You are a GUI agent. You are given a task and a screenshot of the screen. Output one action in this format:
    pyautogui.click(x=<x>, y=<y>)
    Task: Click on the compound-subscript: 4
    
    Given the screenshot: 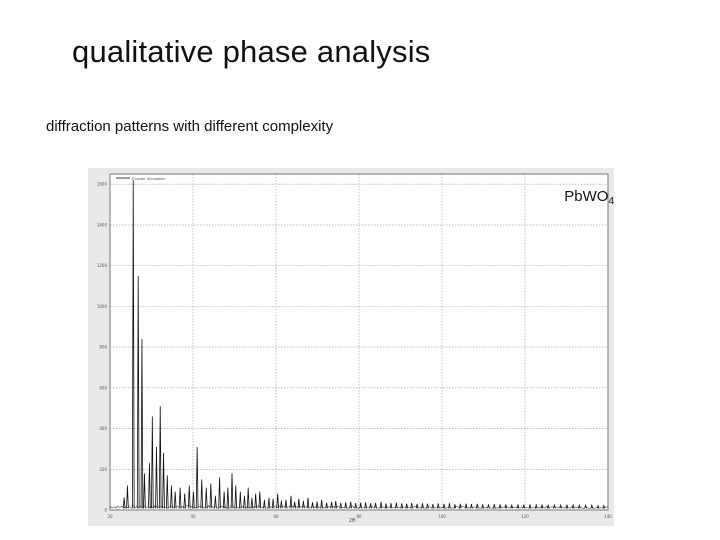 What is the action you would take?
    pyautogui.click(x=611, y=201)
    